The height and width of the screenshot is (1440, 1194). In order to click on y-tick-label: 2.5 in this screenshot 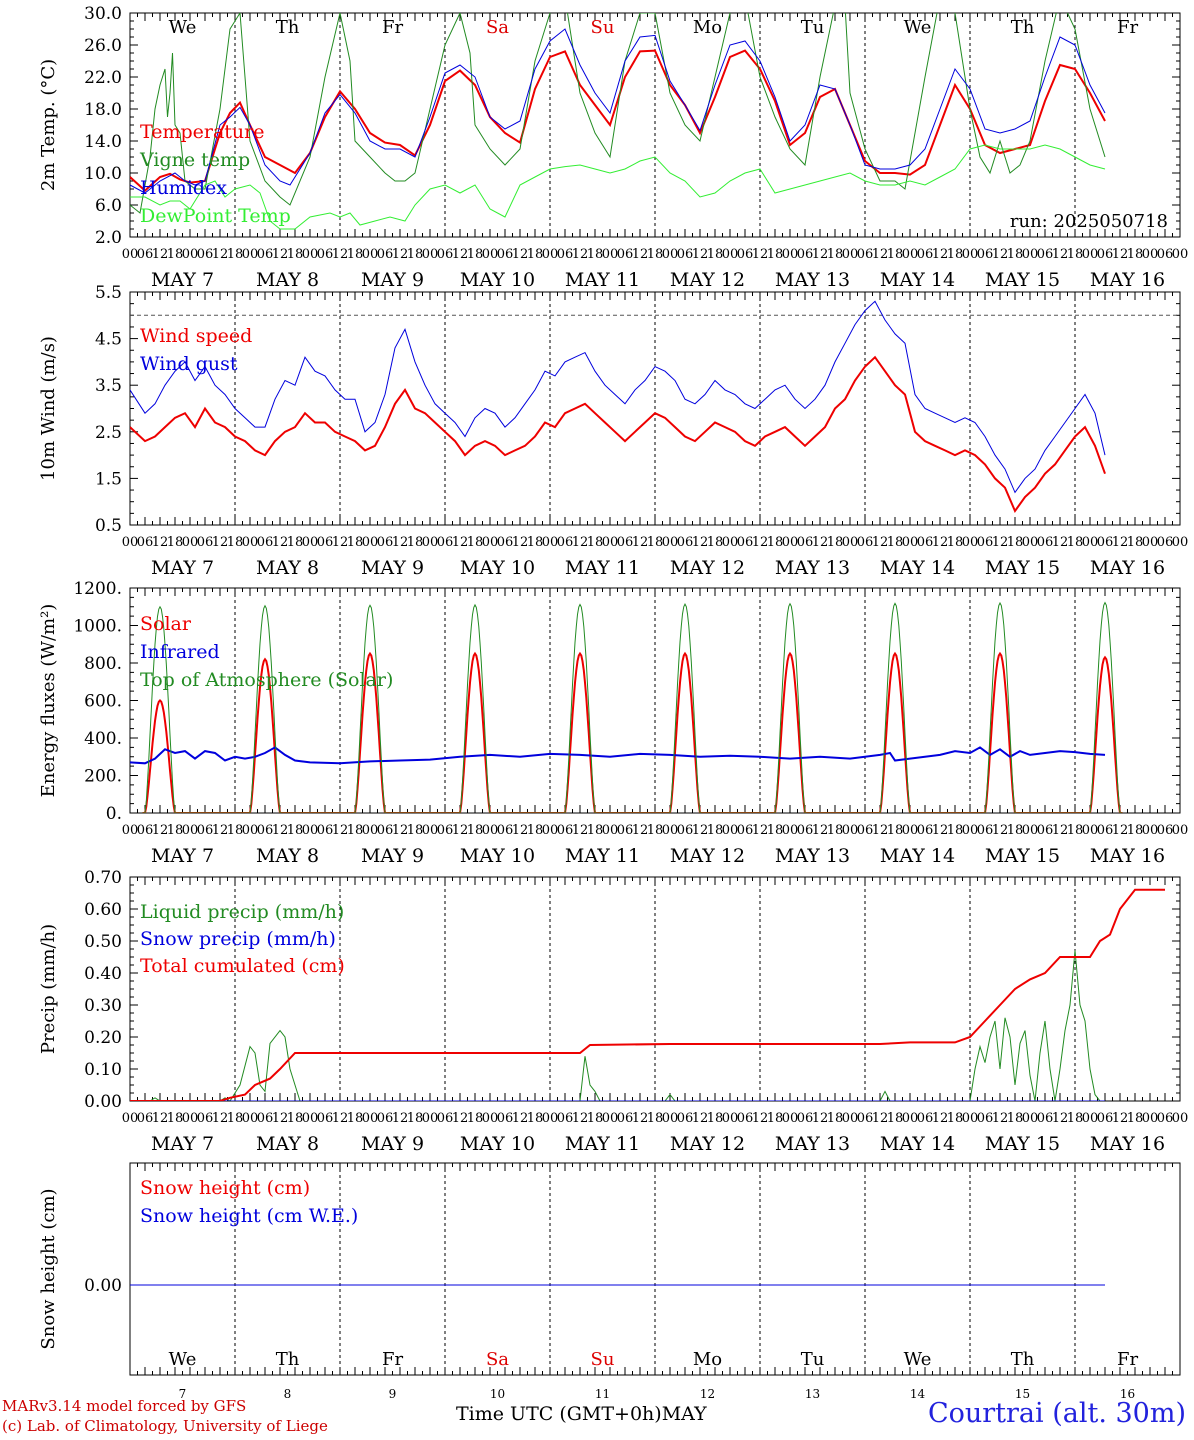, I will do `click(108, 433)`.